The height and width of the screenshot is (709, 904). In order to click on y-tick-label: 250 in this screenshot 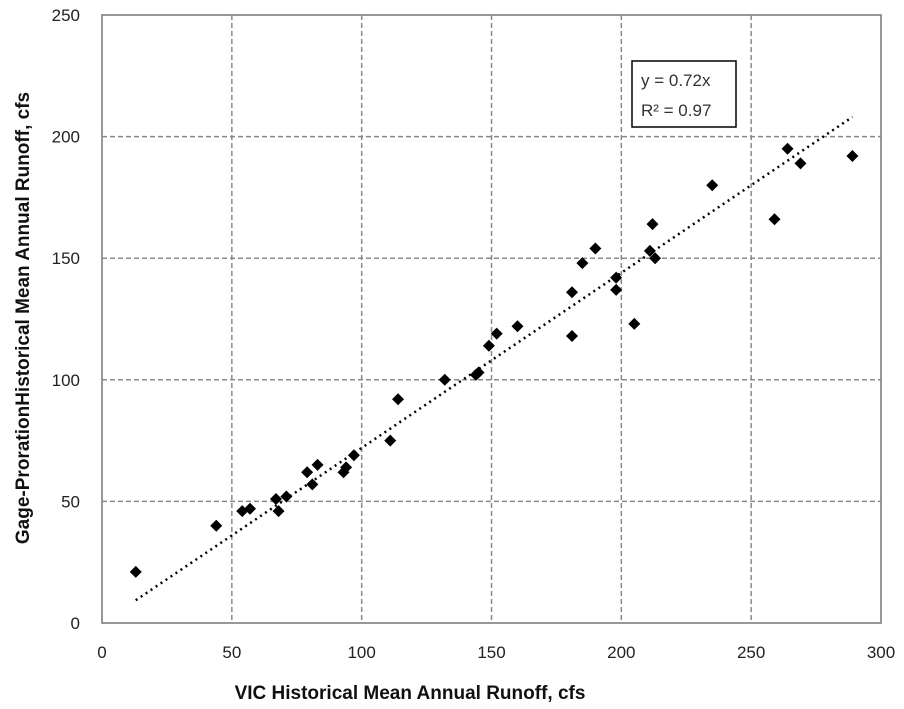, I will do `click(66, 15)`.